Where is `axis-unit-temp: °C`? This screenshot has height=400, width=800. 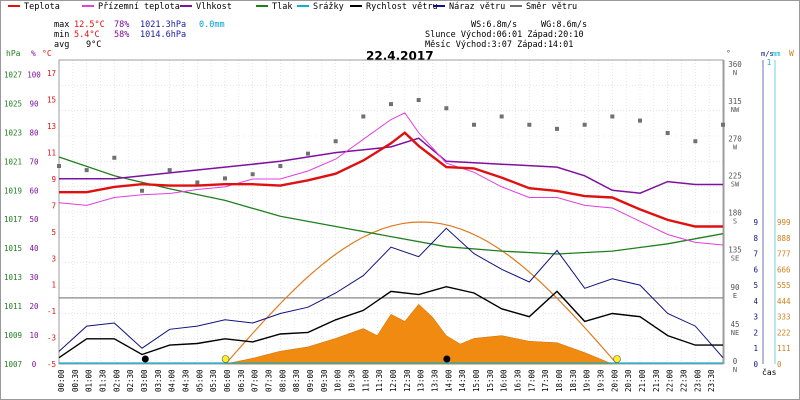 axis-unit-temp: °C is located at coordinates (47, 53).